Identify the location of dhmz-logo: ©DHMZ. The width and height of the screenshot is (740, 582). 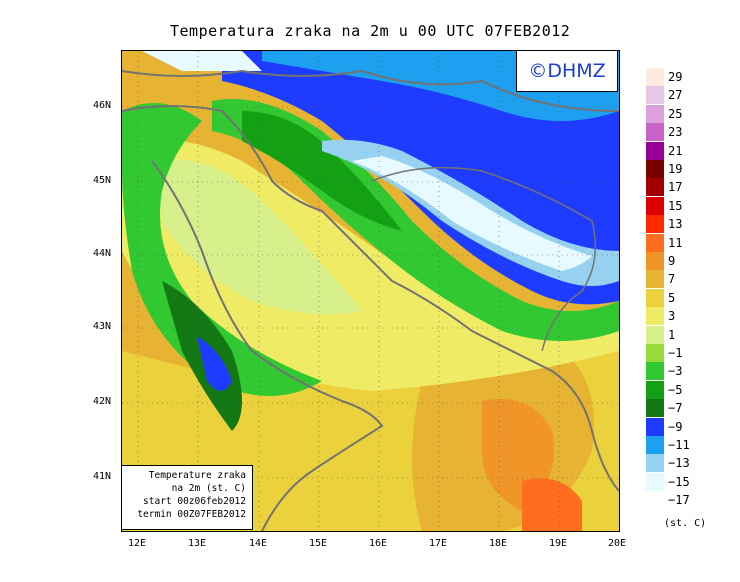
(567, 71).